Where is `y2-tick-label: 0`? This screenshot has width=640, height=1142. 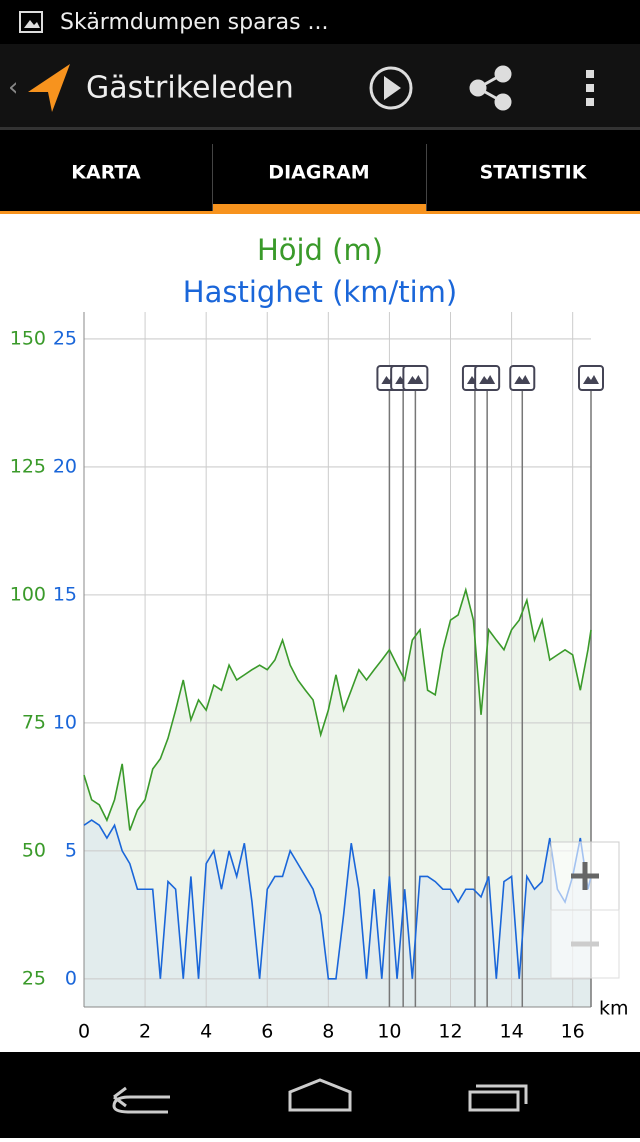 y2-tick-label: 0 is located at coordinates (71, 978).